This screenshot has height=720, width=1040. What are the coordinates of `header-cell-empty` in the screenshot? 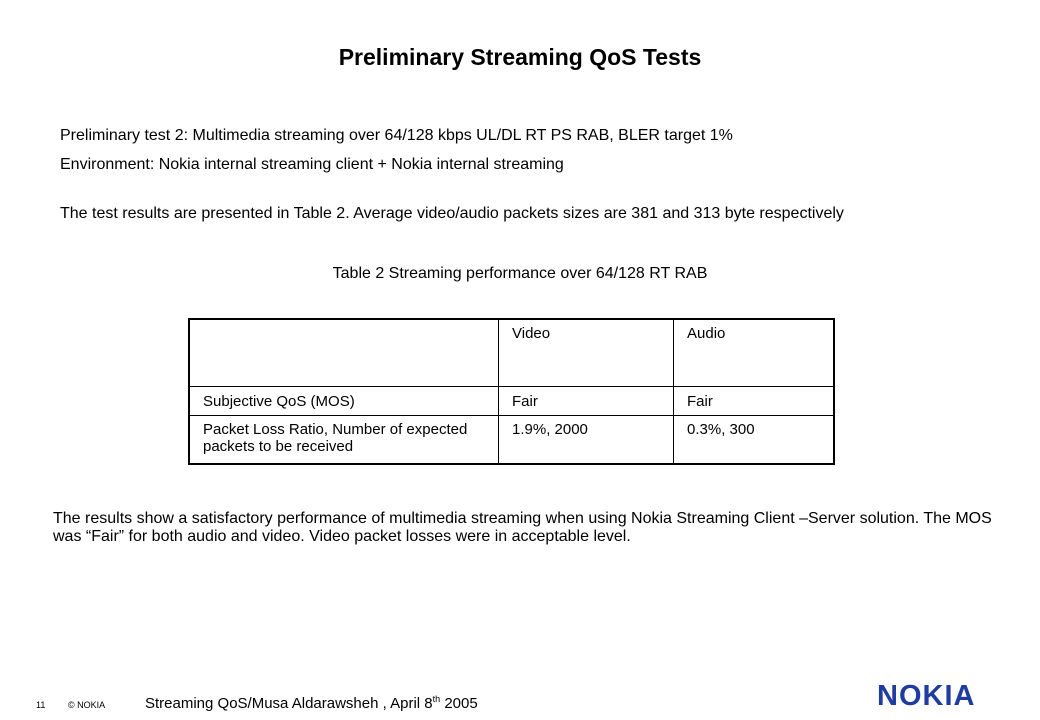 It's located at (343, 352).